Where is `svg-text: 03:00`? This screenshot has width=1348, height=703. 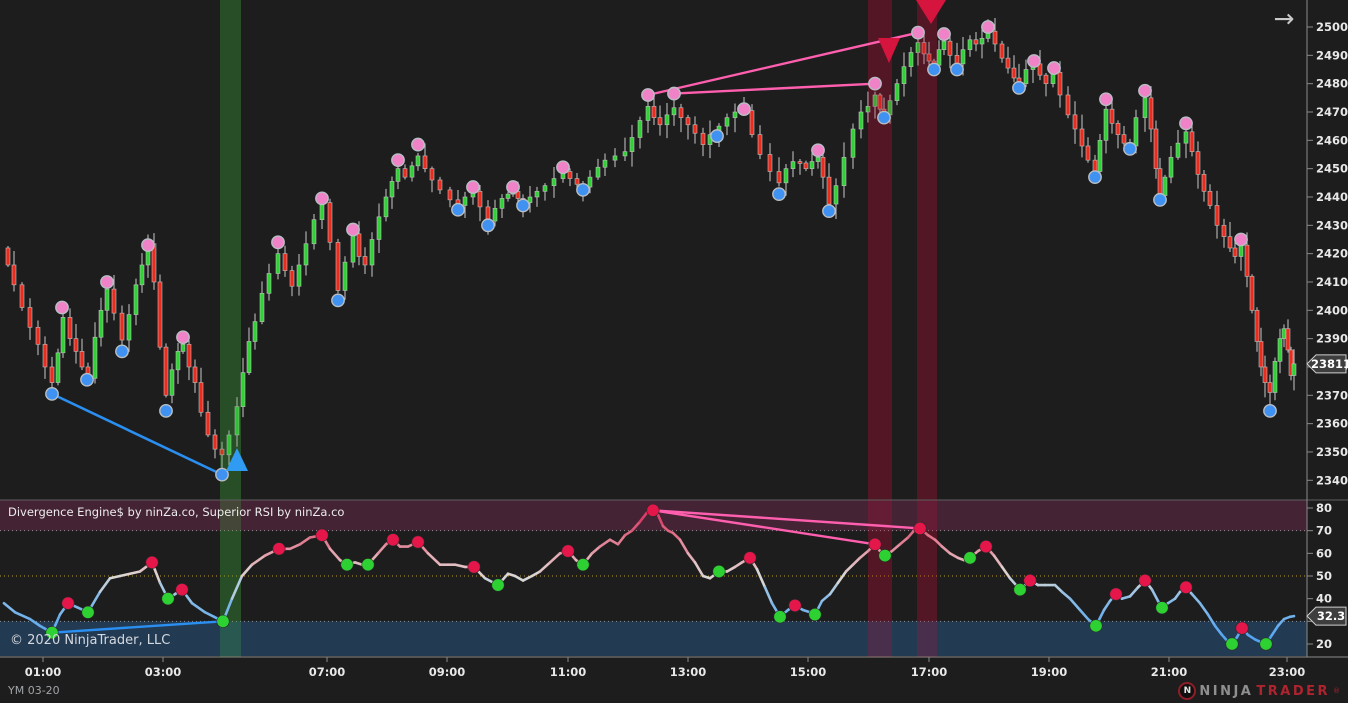 svg-text: 03:00 is located at coordinates (163, 672).